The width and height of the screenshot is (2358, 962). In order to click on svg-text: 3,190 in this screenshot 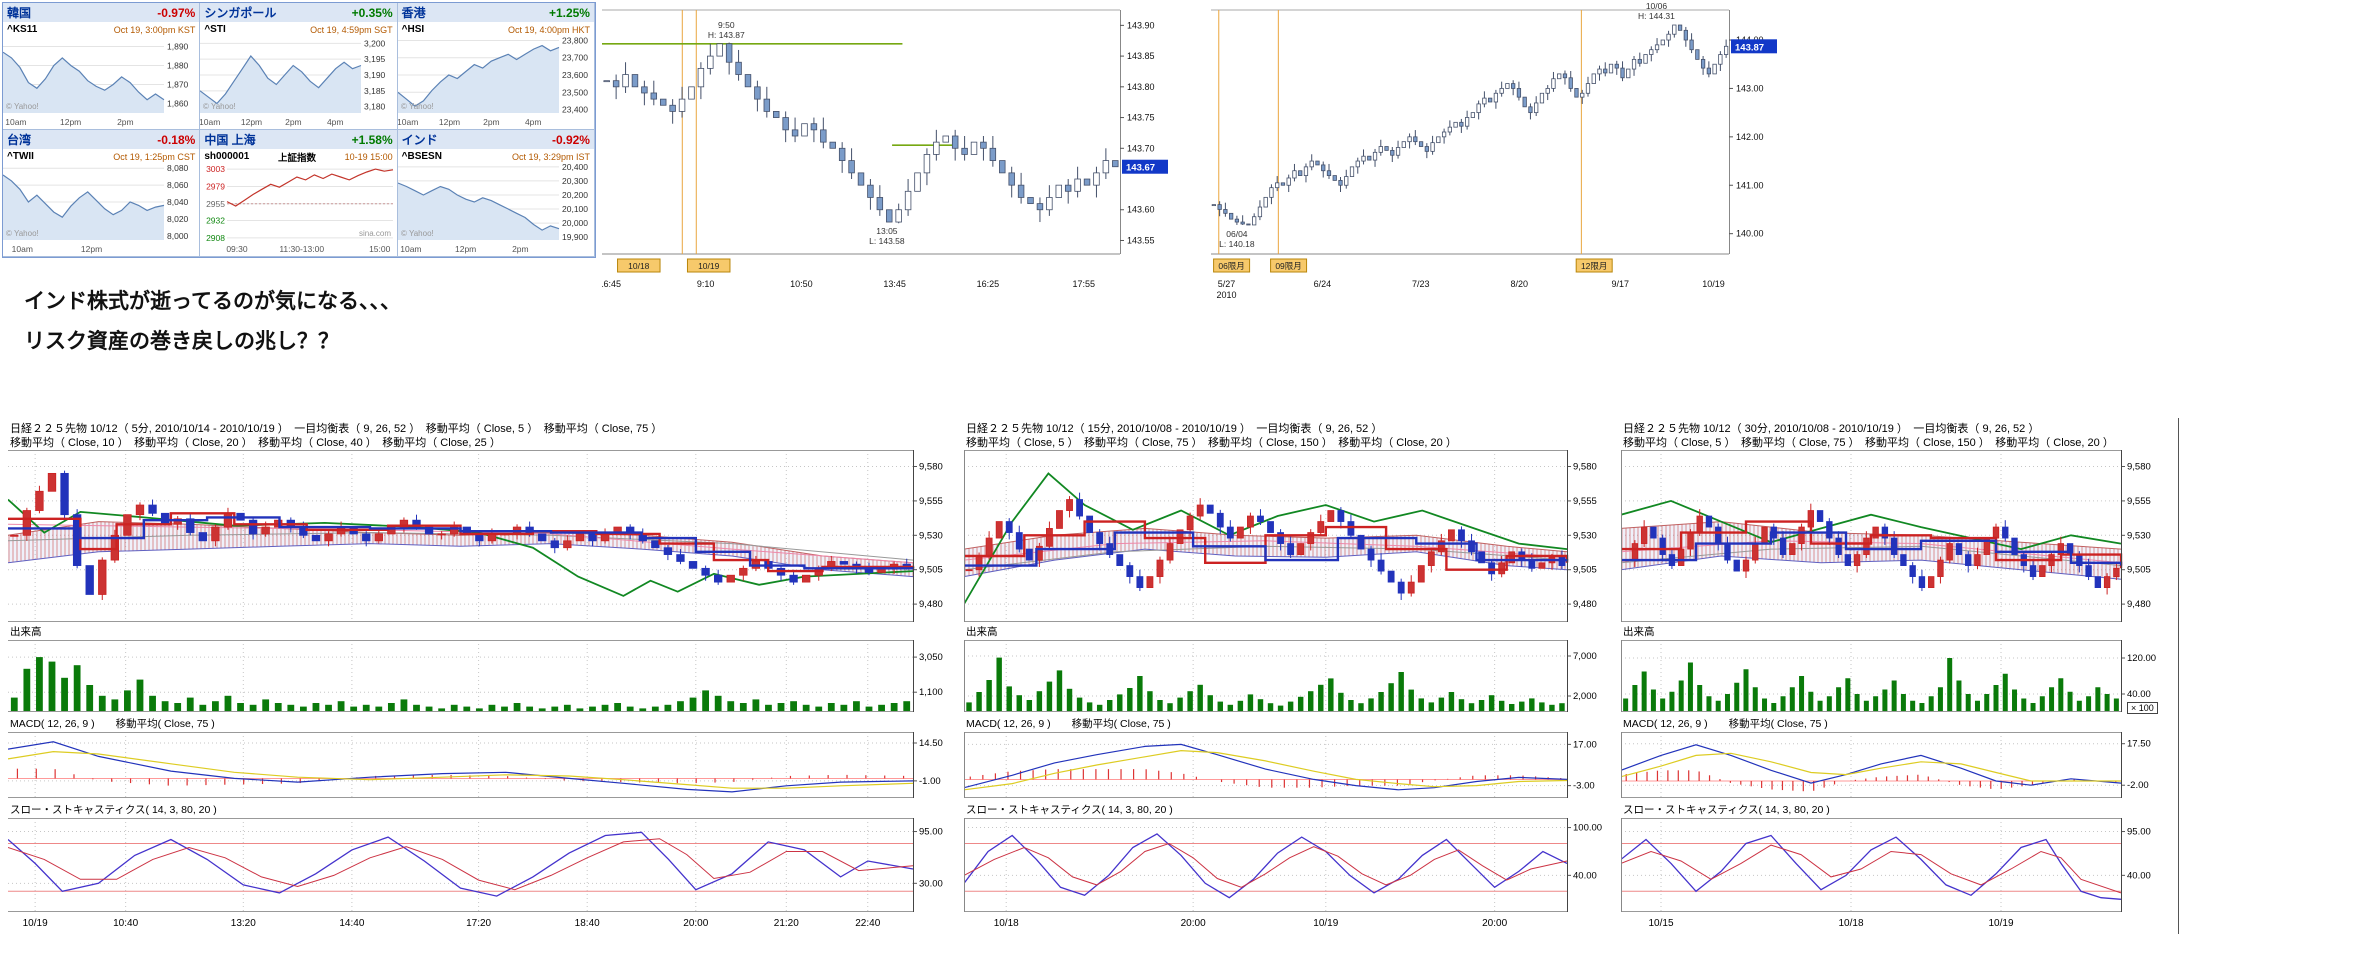, I will do `click(375, 75)`.